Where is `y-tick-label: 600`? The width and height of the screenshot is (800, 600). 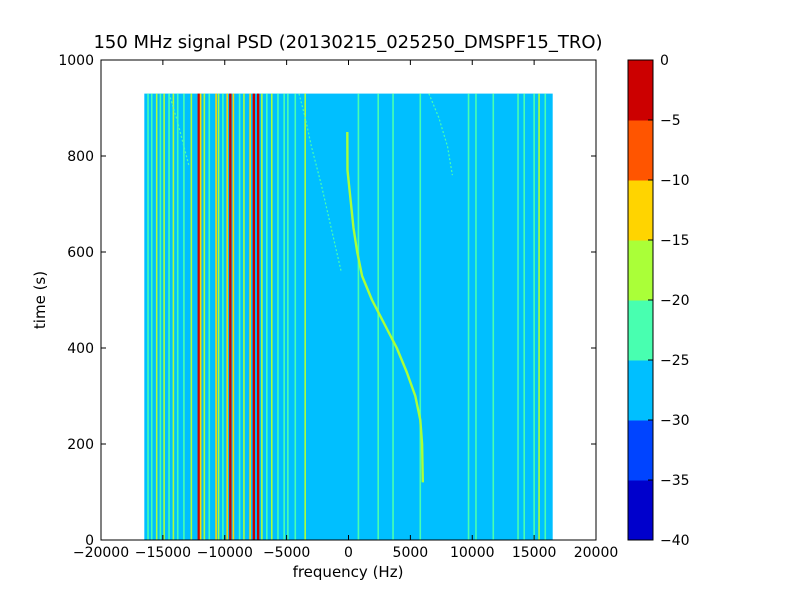 y-tick-label: 600 is located at coordinates (80, 253).